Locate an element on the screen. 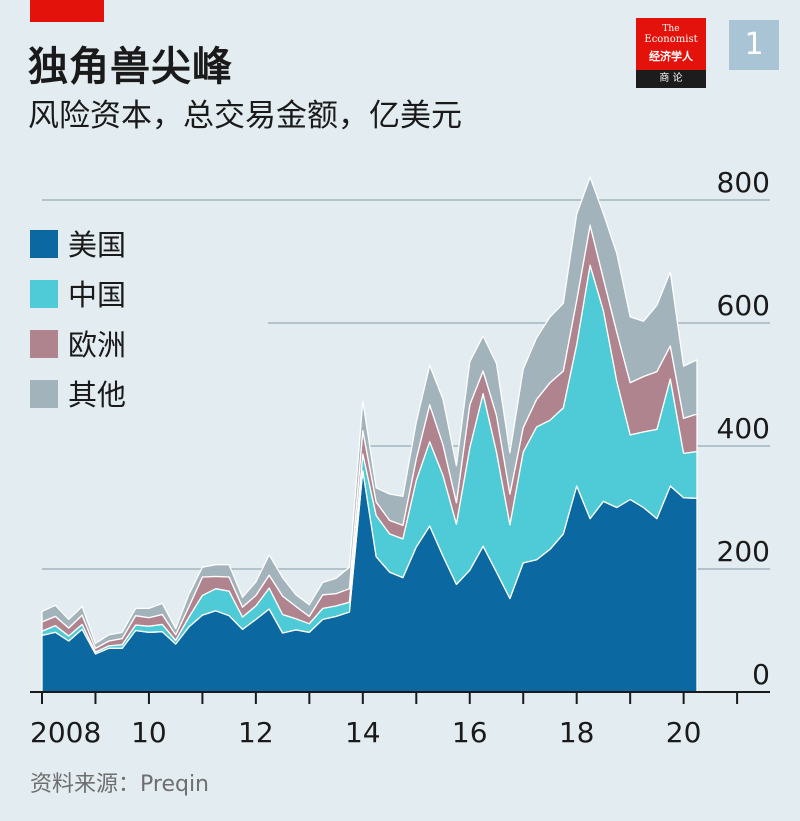 The height and width of the screenshot is (821, 800). x-axis: 2008 10 12 14 16 18 20 is located at coordinates (400, 720).